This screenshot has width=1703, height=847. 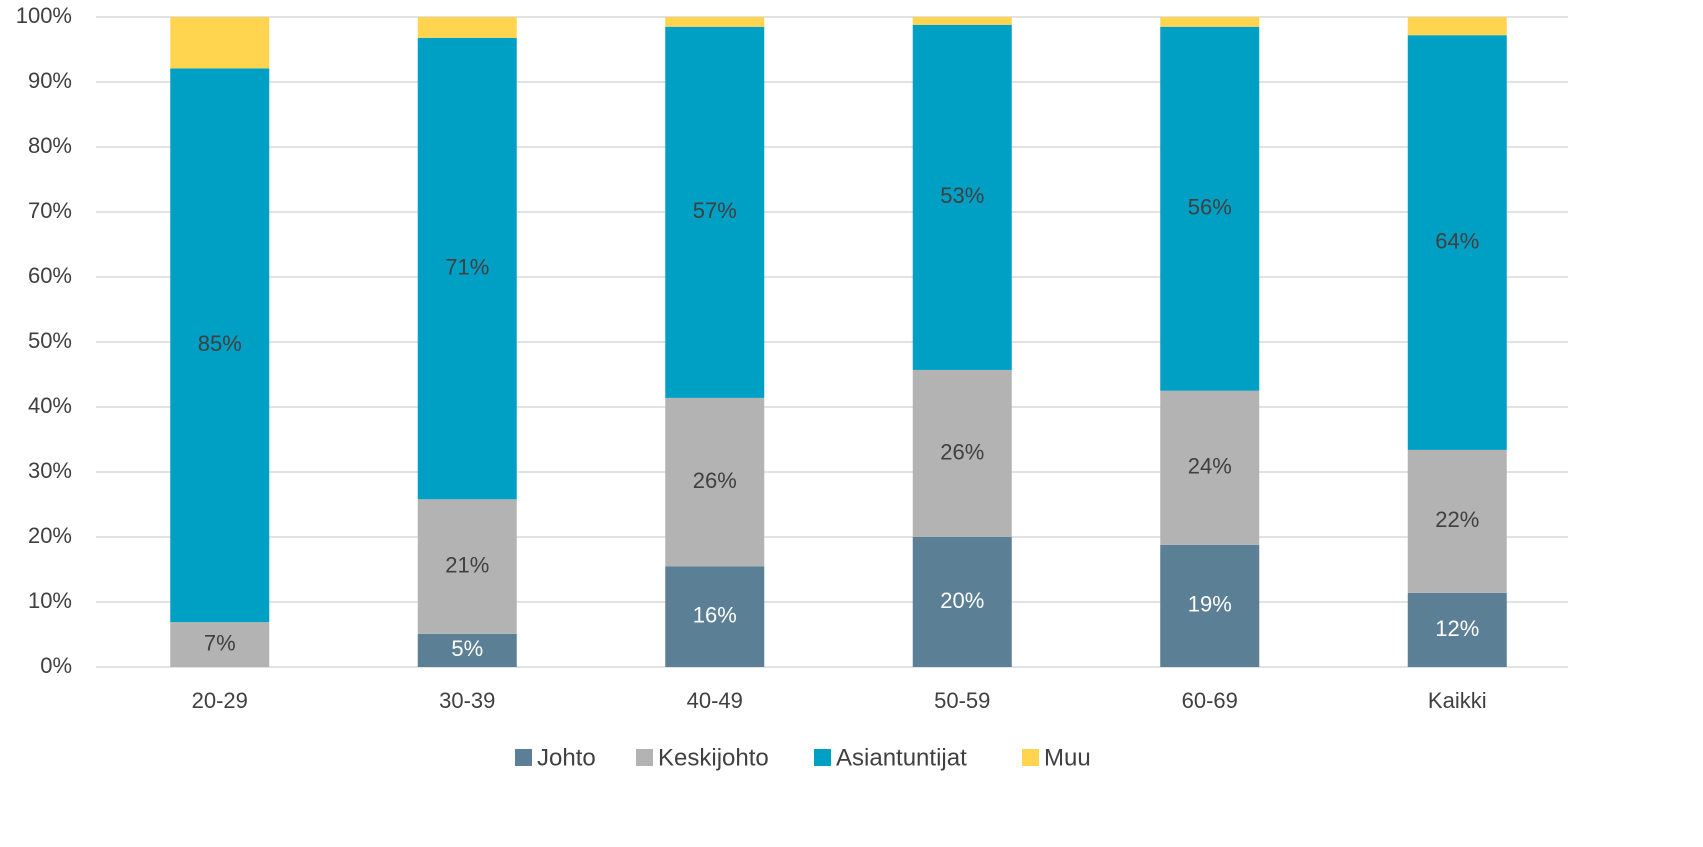 I want to click on data-label: 24%, so click(x=1210, y=466).